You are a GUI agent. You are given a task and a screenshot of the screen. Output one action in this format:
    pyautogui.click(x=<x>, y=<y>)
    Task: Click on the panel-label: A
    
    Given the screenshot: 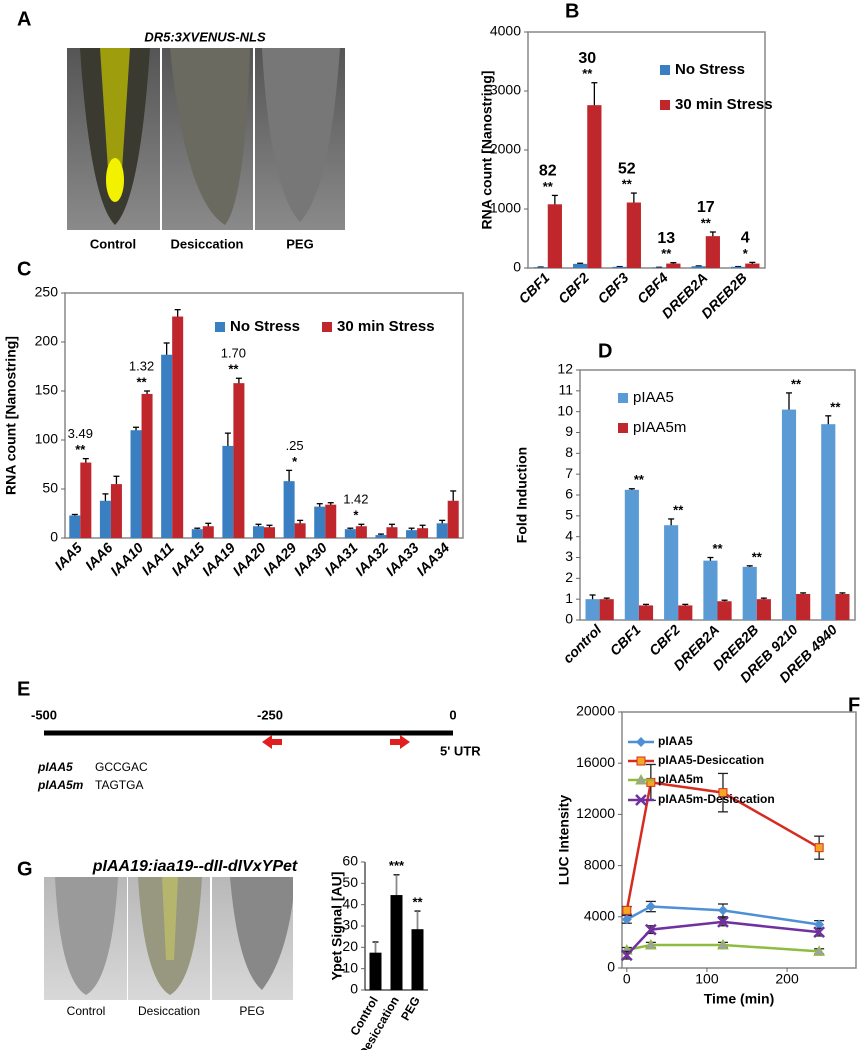 What is the action you would take?
    pyautogui.click(x=24, y=19)
    